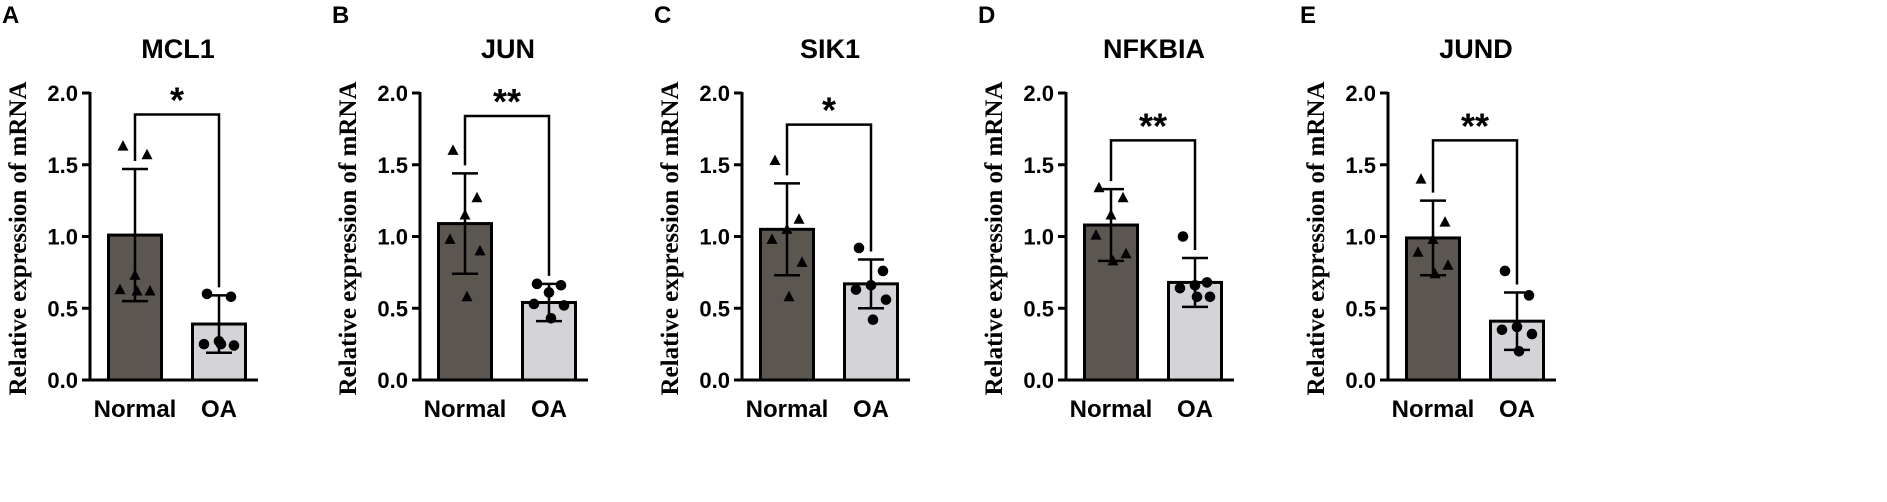 The height and width of the screenshot is (502, 1887). I want to click on chart-title: SIK1, so click(830, 49).